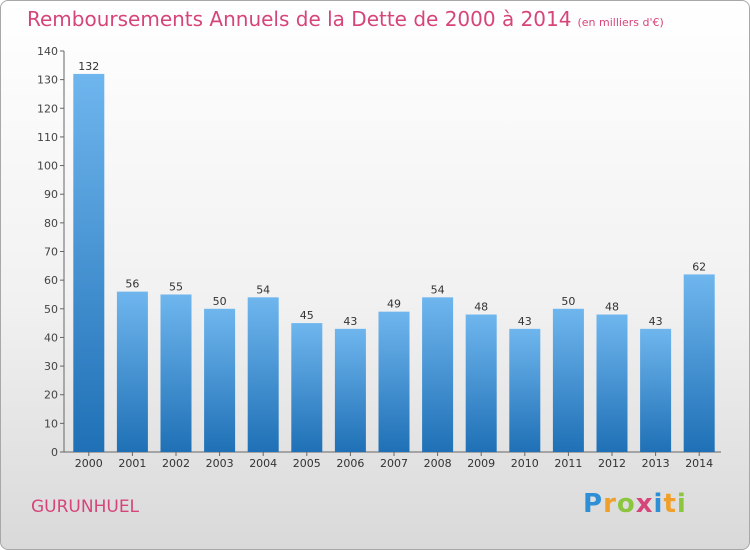  I want to click on logo-letter: P, so click(593, 504).